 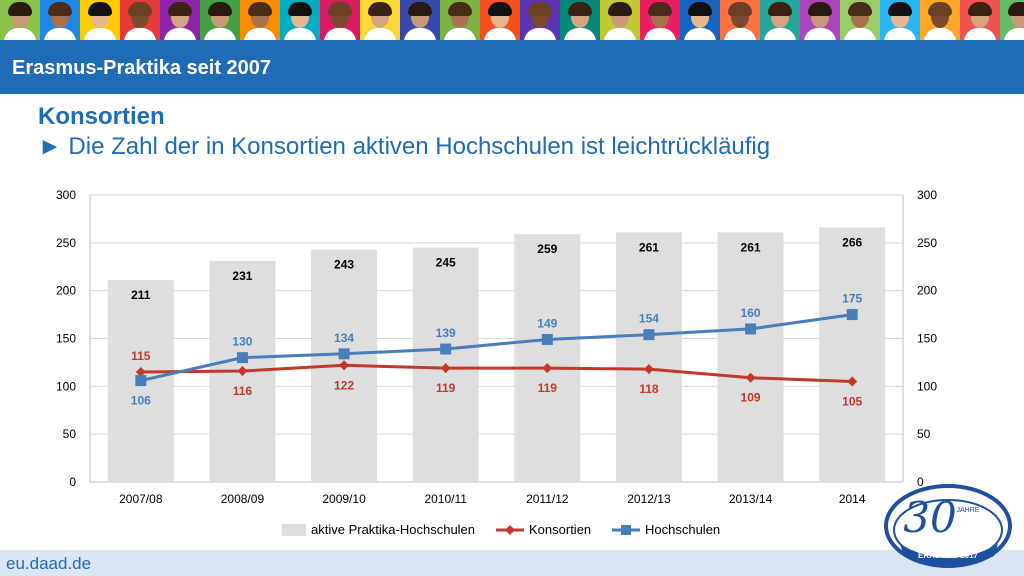 What do you see at coordinates (141, 356) in the screenshot?
I see `point-data-label: 115` at bounding box center [141, 356].